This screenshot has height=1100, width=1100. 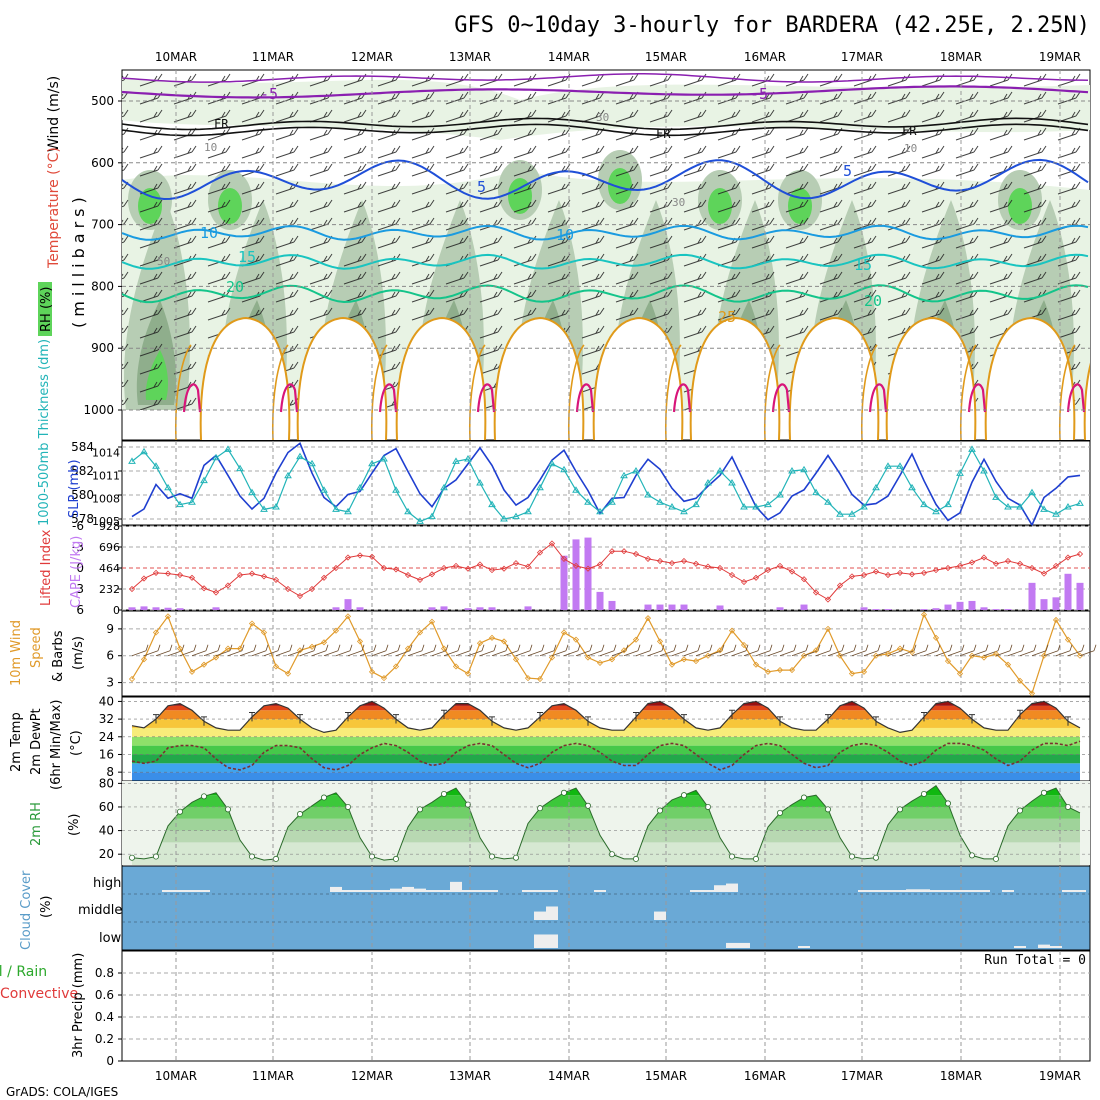 I want to click on tick-label-right: 1005, so click(x=106, y=521).